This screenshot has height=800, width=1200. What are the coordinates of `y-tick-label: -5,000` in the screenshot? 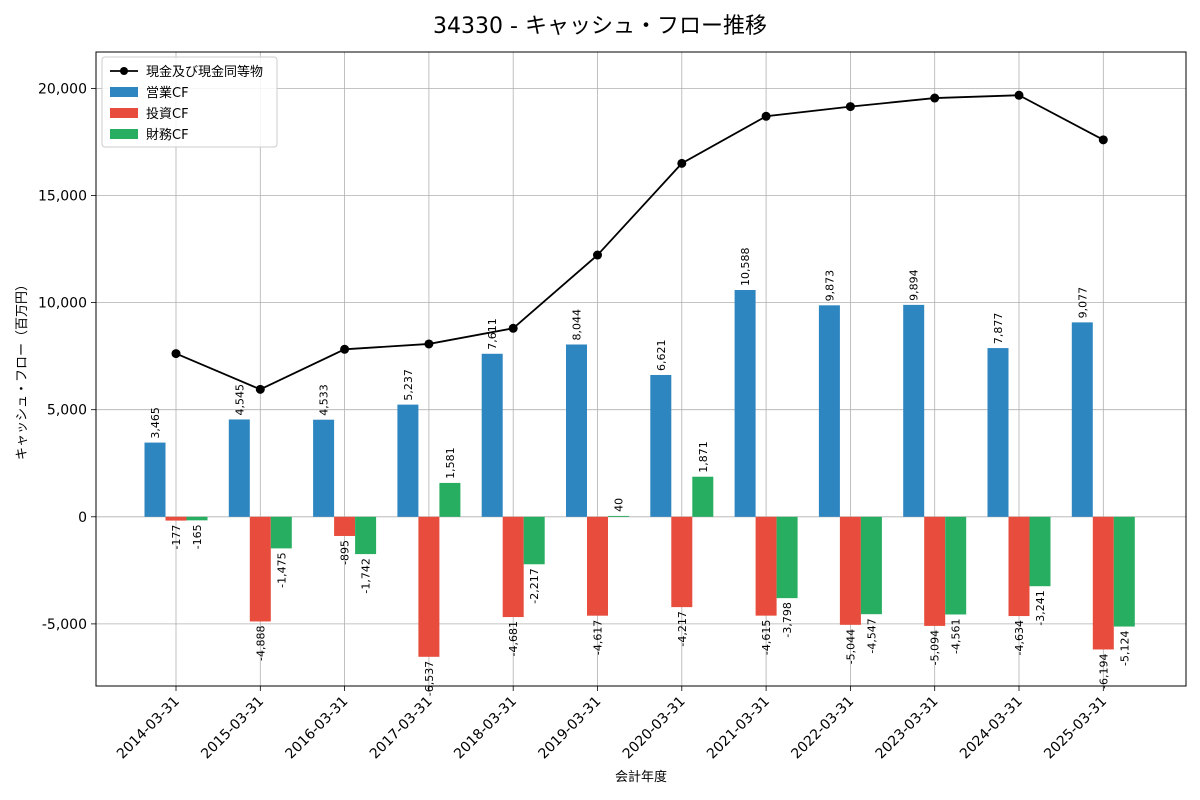 It's located at (64, 625).